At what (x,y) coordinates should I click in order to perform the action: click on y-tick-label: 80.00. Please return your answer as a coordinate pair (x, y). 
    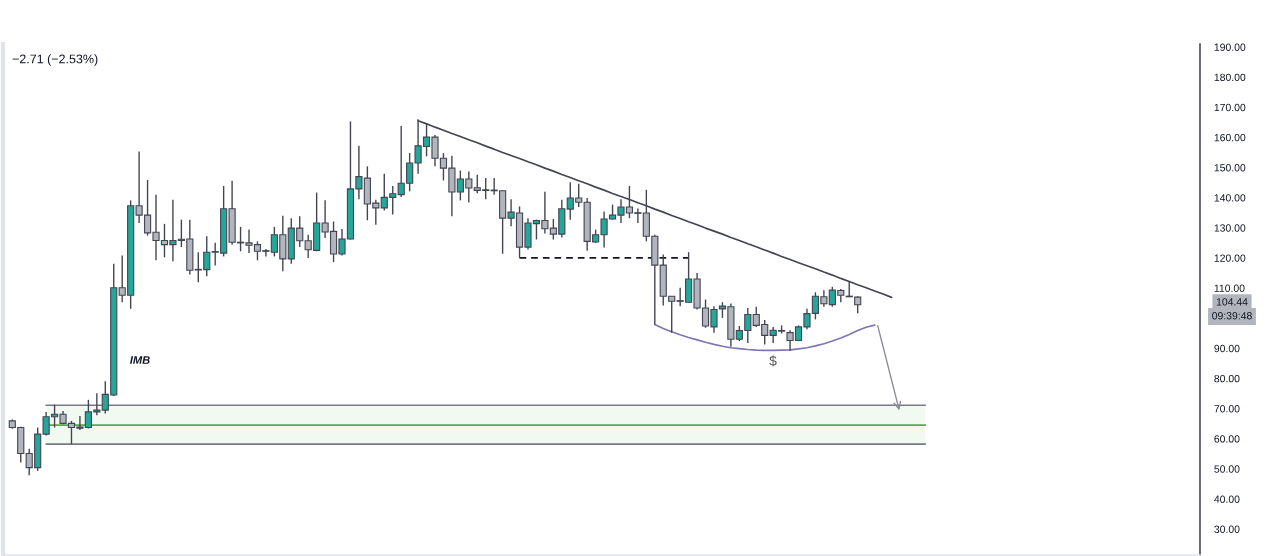
    Looking at the image, I should click on (1227, 378).